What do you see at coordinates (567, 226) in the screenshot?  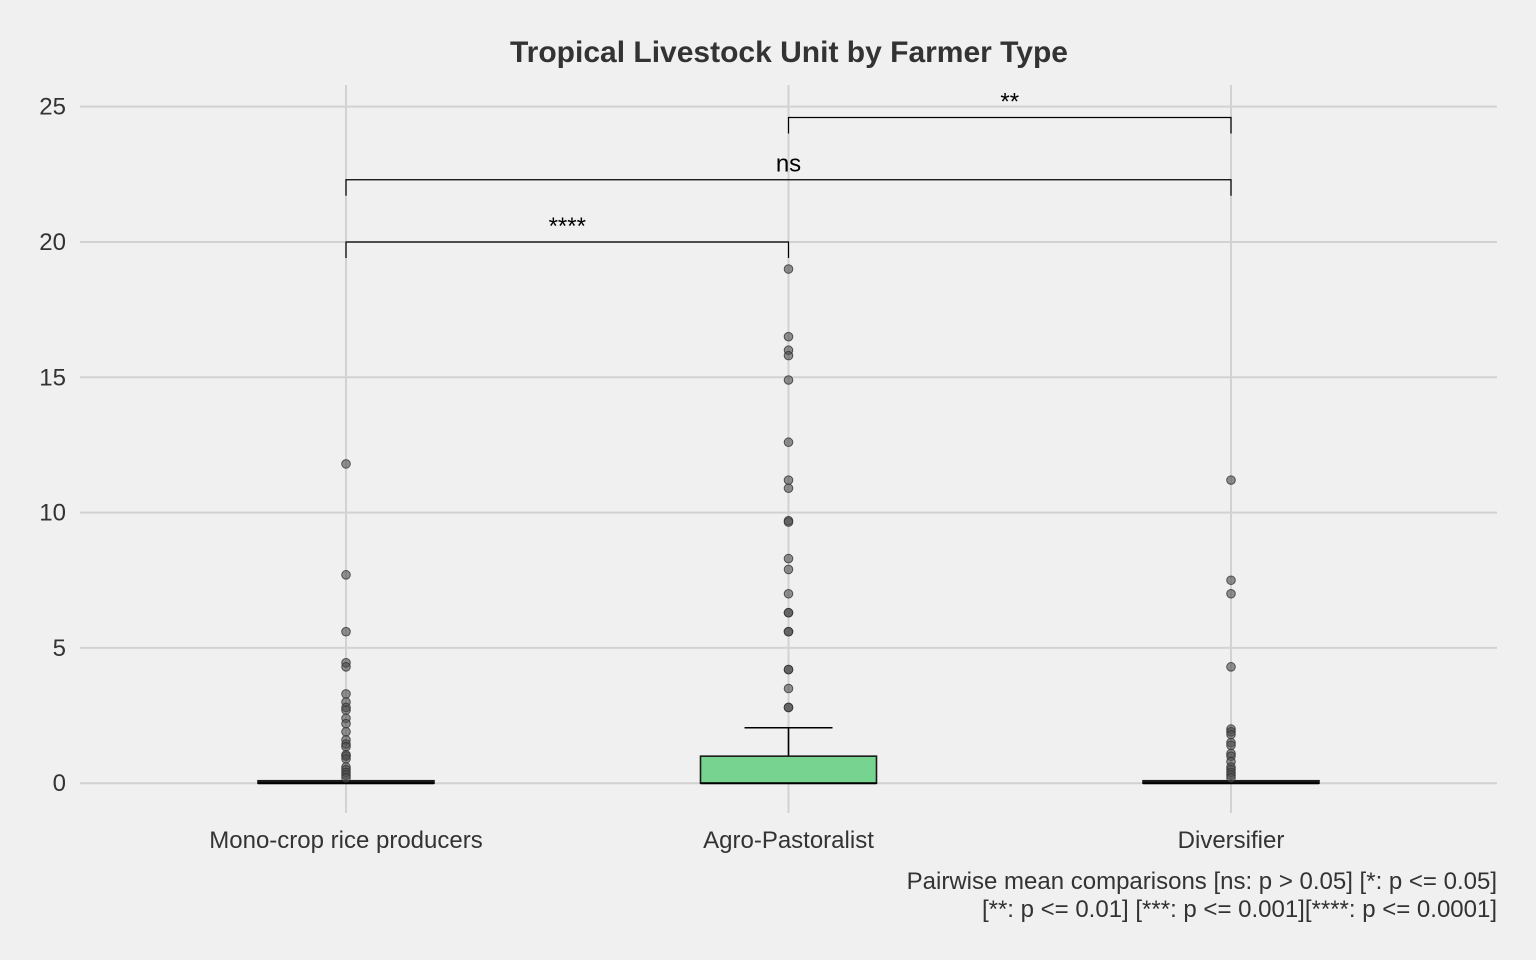 I see `significance-label: ****` at bounding box center [567, 226].